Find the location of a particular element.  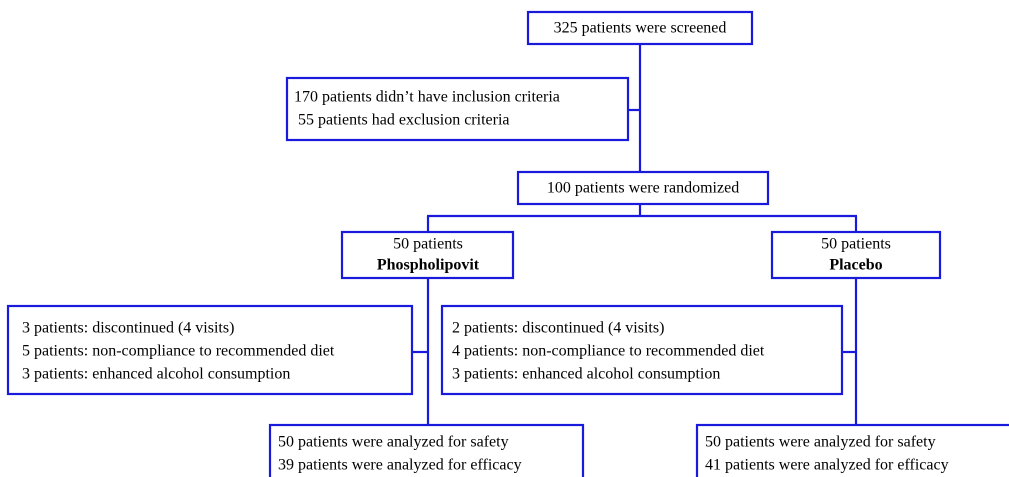

node-text: 41 patients were analyzed for efficacy is located at coordinates (827, 465).